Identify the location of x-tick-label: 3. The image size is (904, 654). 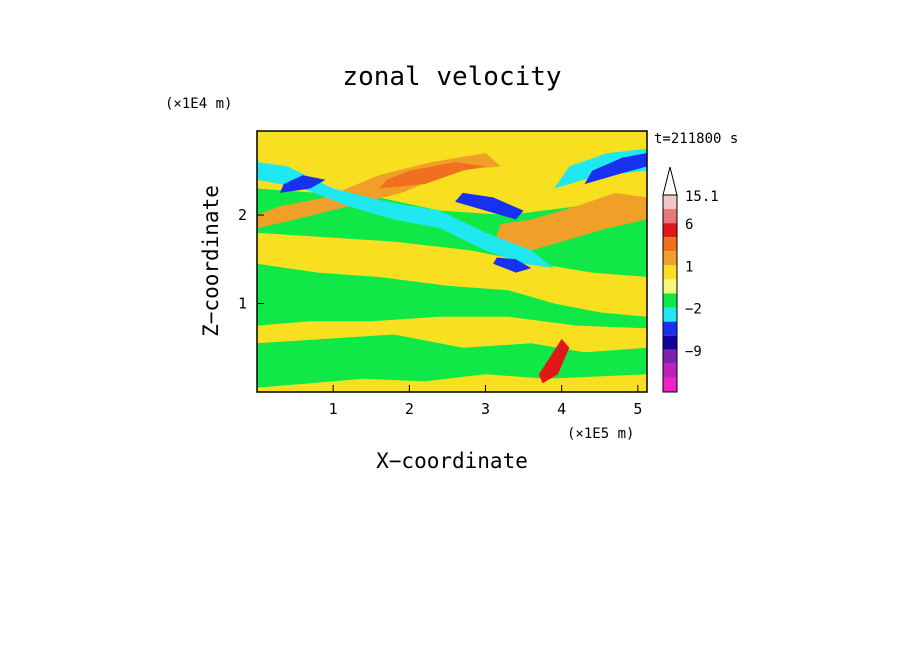
(485, 409).